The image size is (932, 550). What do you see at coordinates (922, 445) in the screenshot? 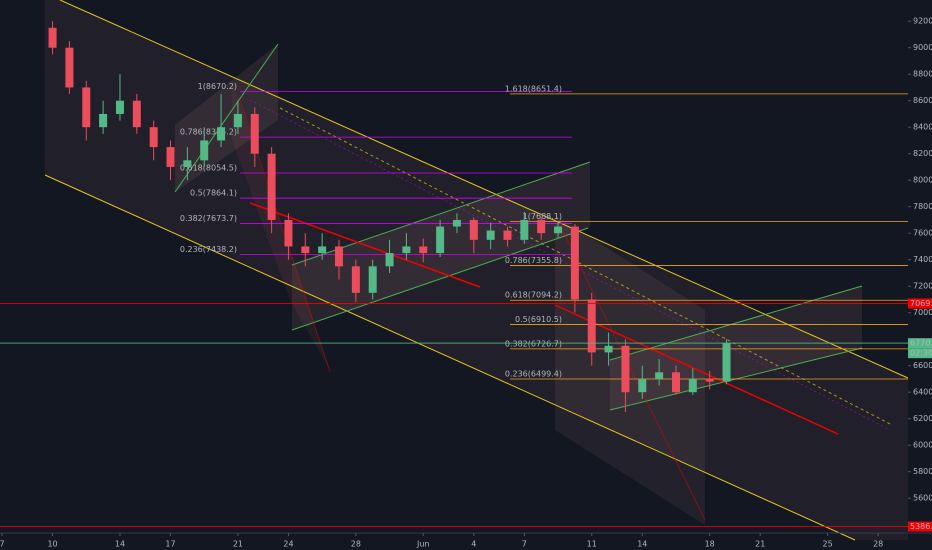
I see `y-tick-label: 6000.0` at bounding box center [922, 445].